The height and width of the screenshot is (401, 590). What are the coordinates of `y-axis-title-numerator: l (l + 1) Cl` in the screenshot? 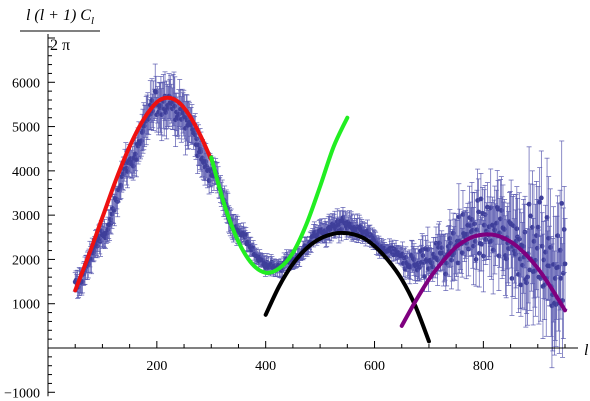 It's located at (60, 17).